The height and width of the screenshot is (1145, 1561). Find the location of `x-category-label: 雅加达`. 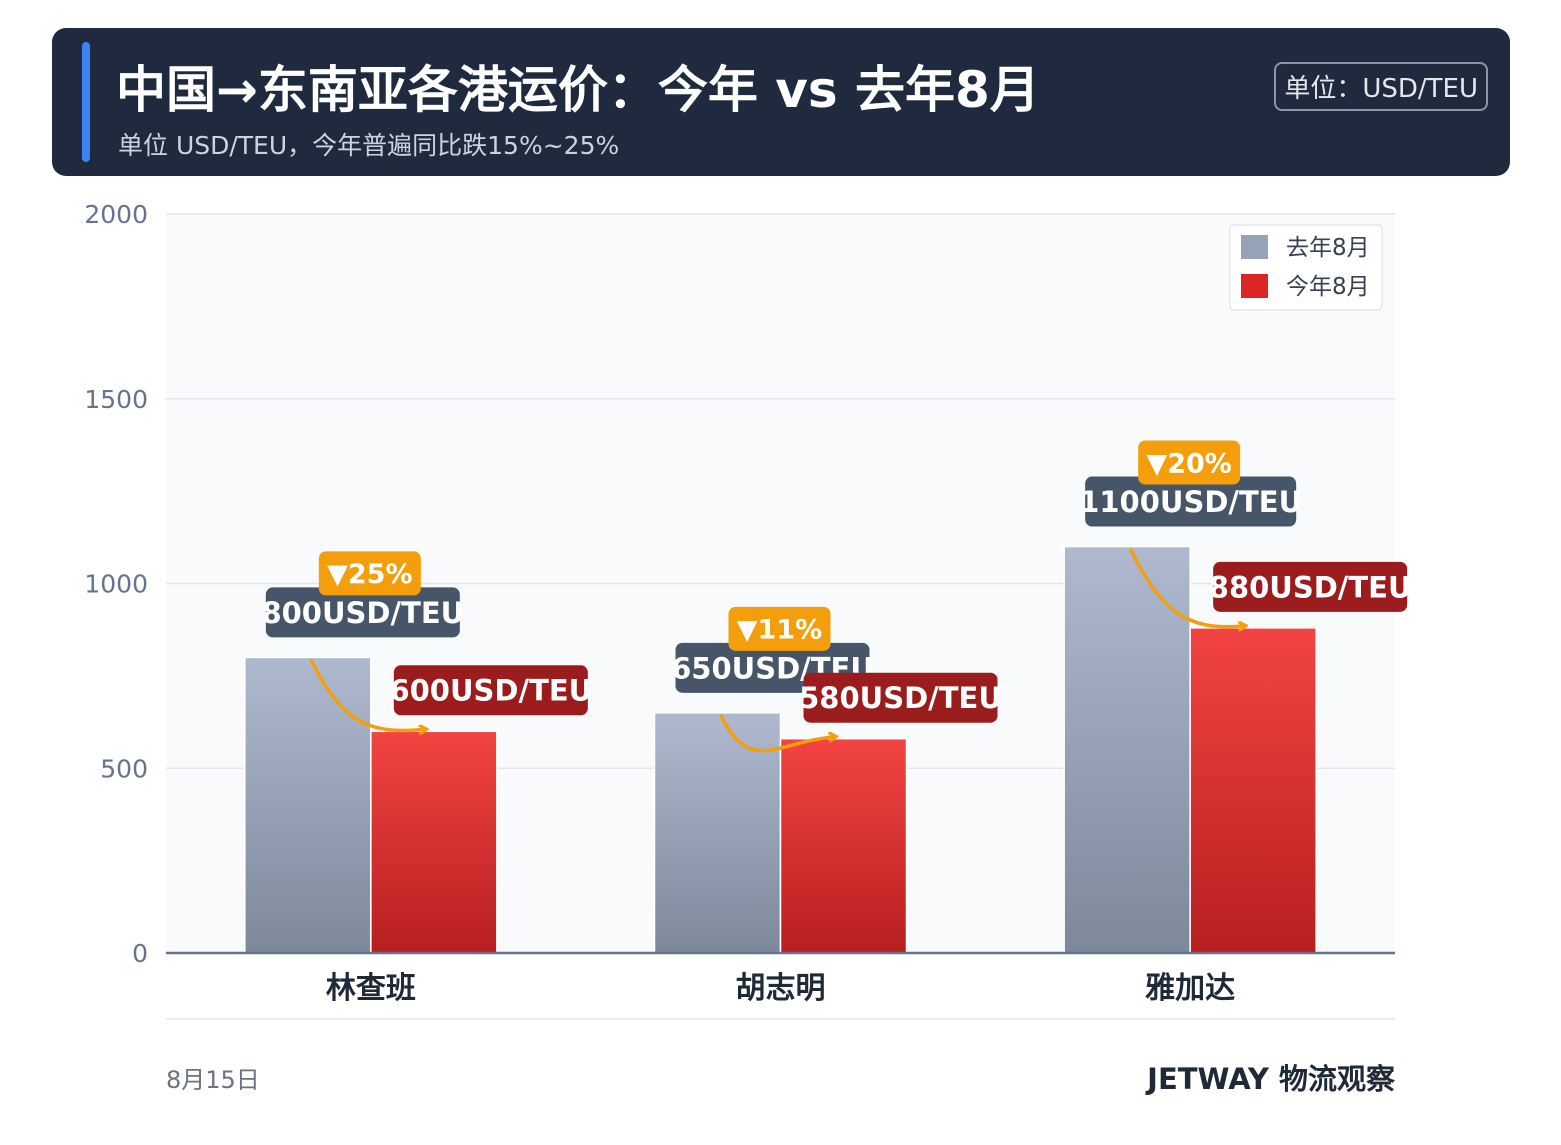

x-category-label: 雅加达 is located at coordinates (1190, 988).